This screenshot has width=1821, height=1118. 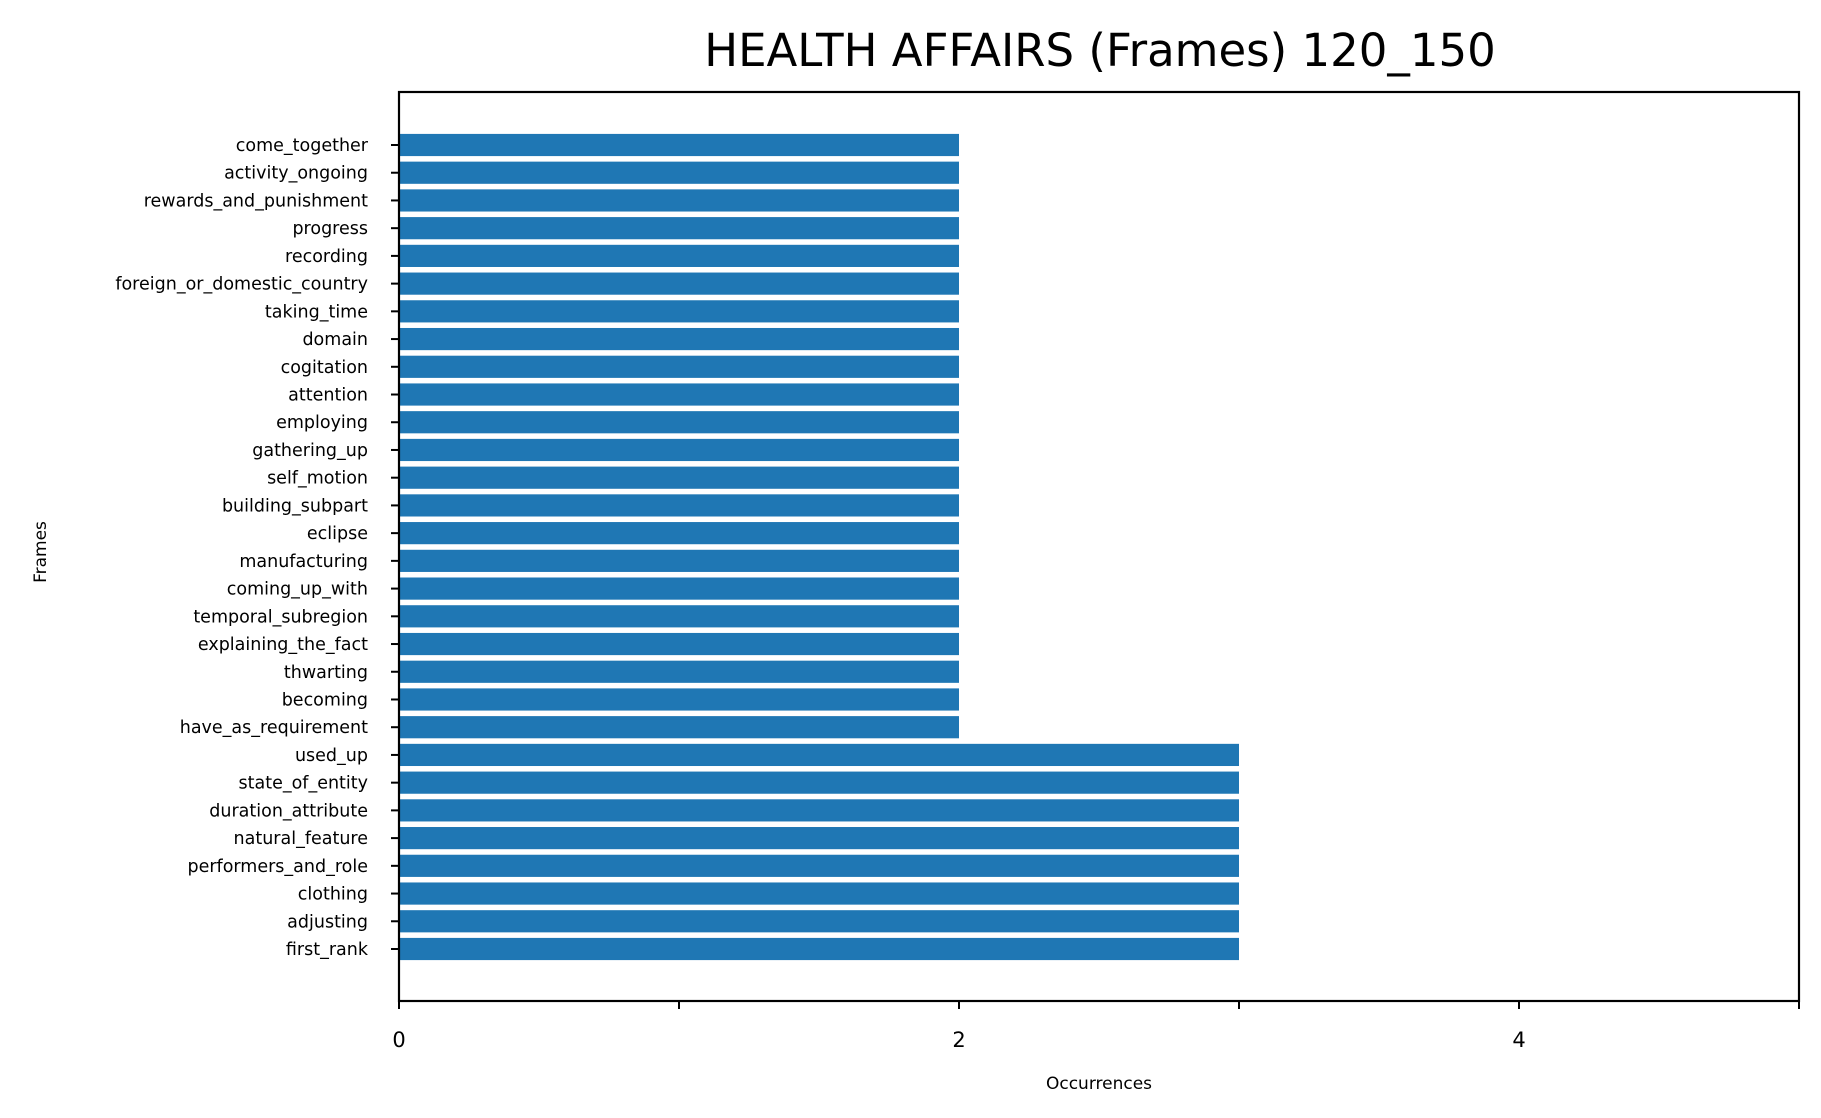 What do you see at coordinates (316, 312) in the screenshot?
I see `y-tick-label: taking_time` at bounding box center [316, 312].